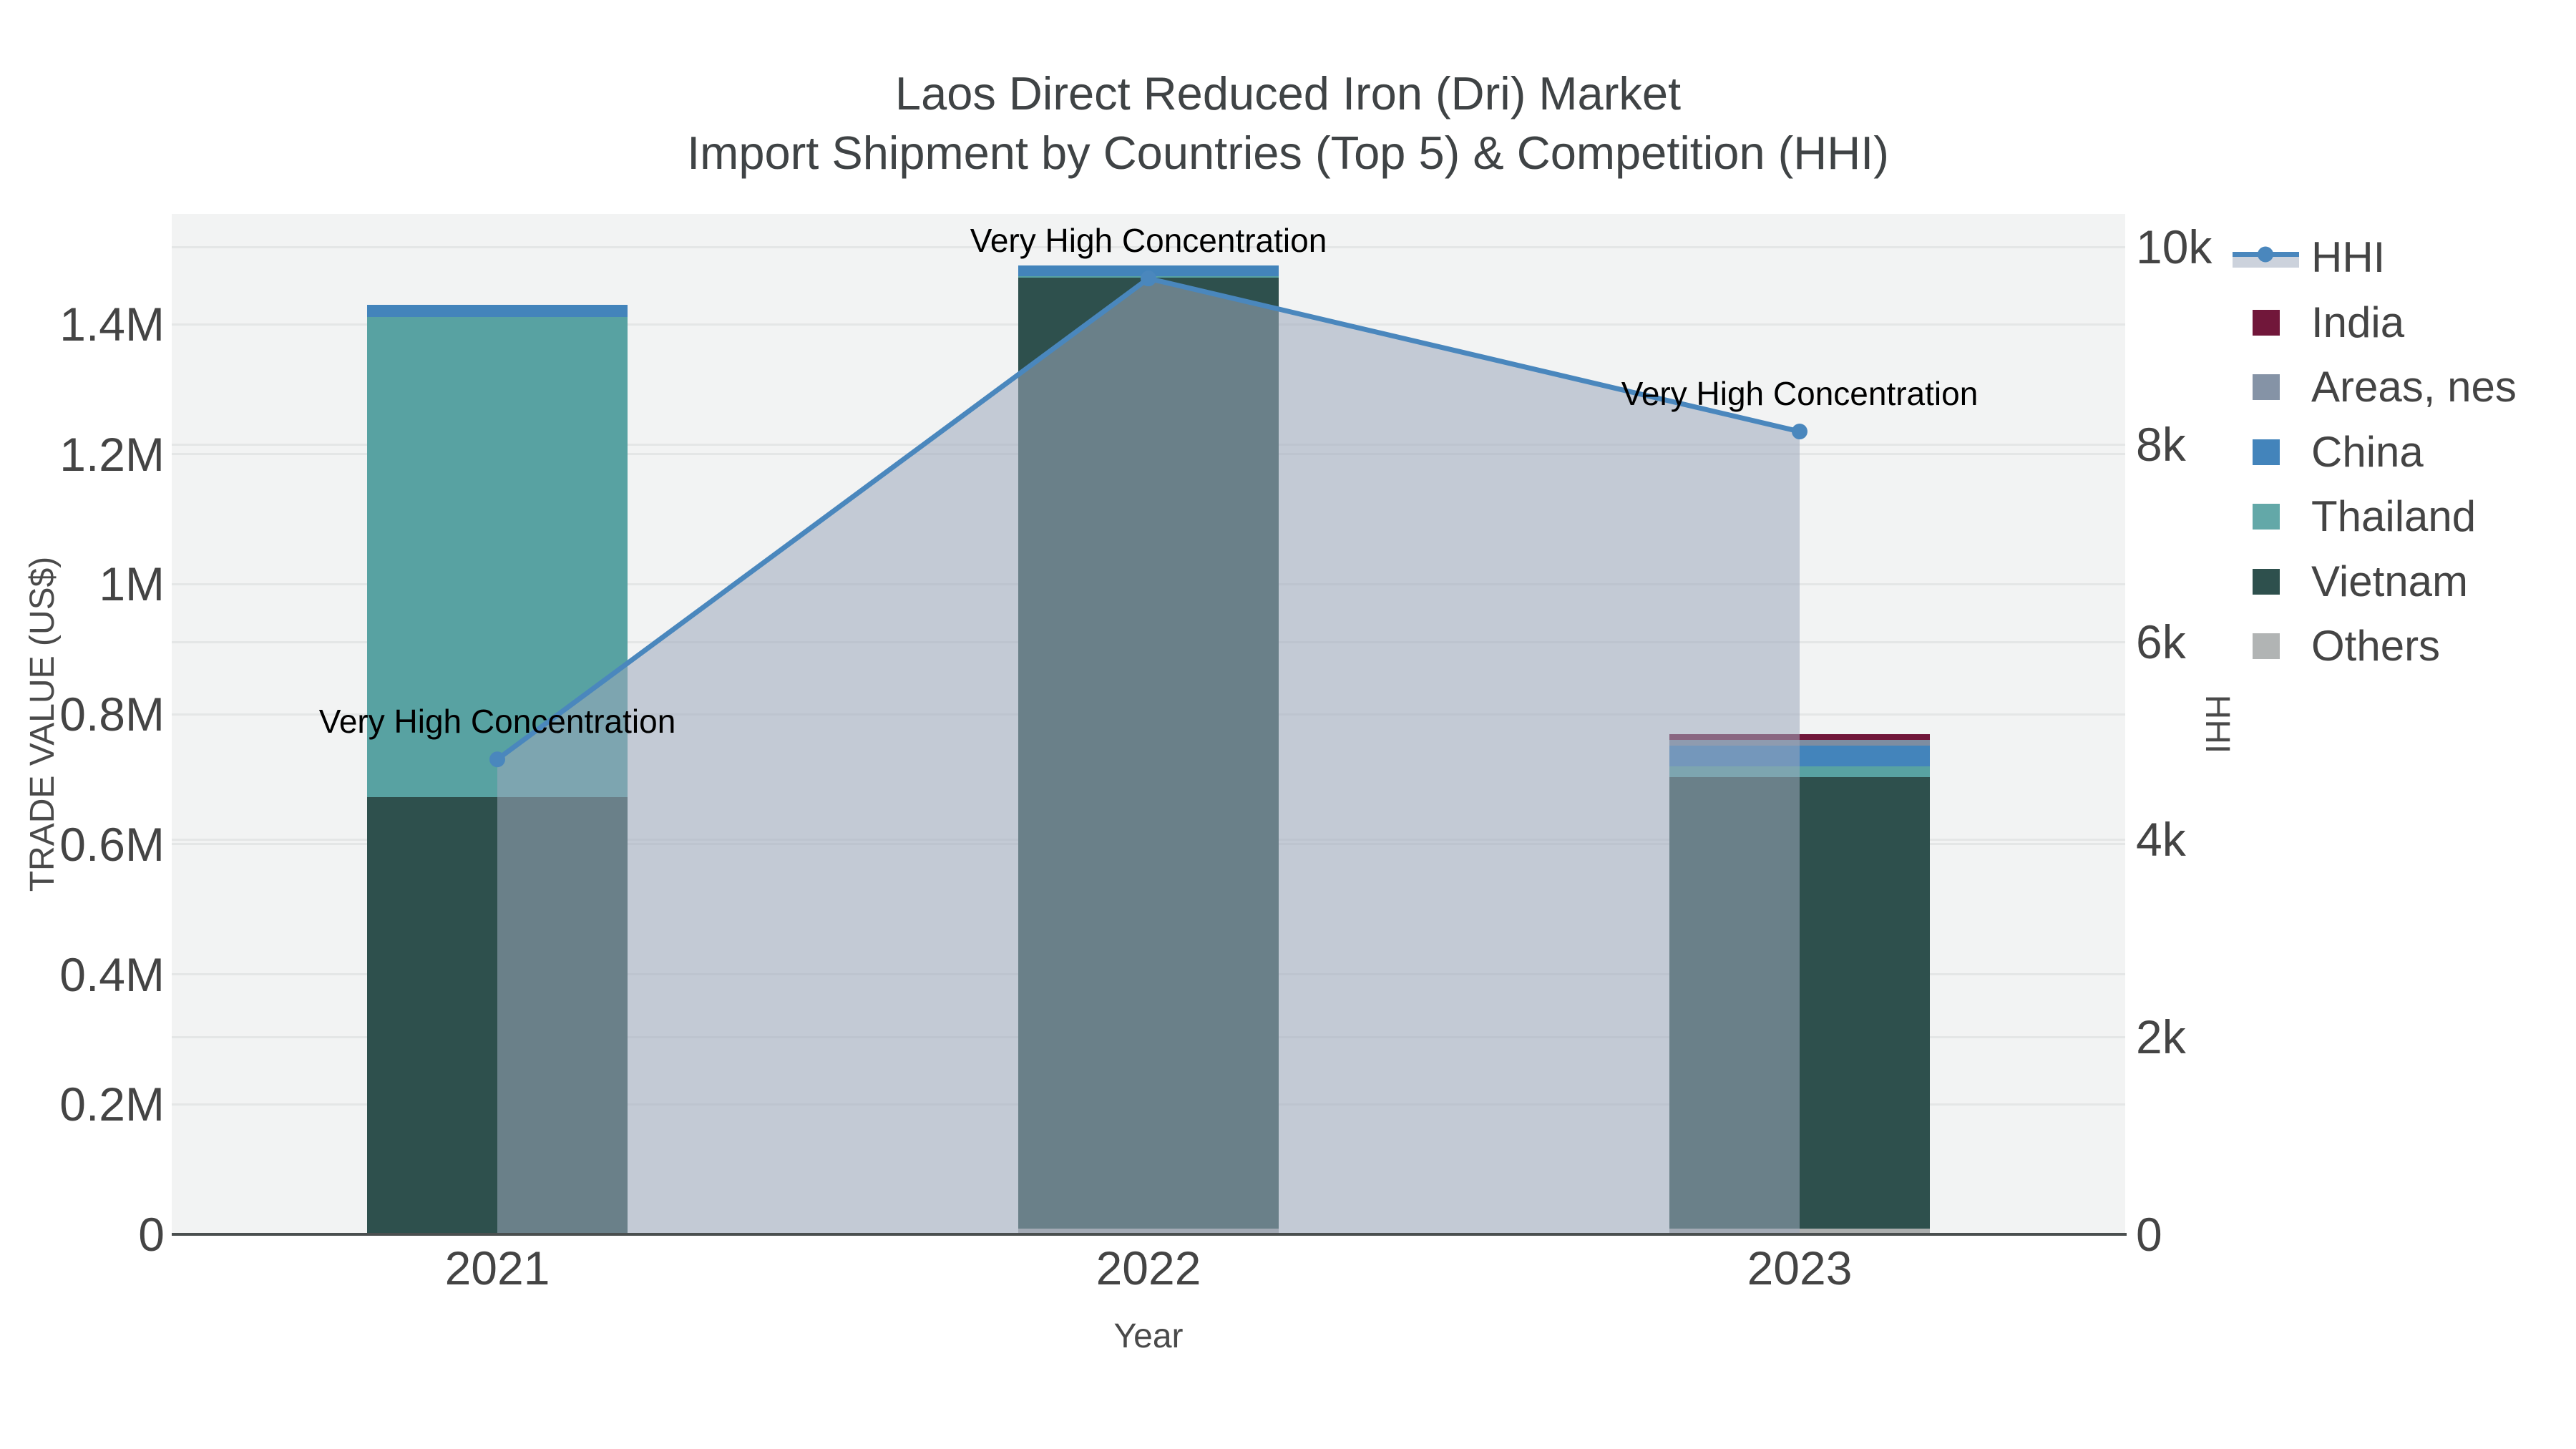  I want to click on legend-item-label: Thailand, so click(2394, 516).